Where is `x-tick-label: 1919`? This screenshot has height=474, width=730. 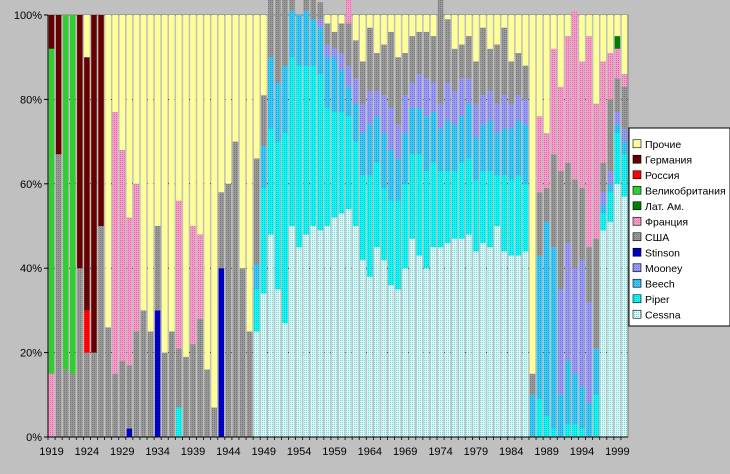
x-tick-label: 1919 is located at coordinates (51, 452).